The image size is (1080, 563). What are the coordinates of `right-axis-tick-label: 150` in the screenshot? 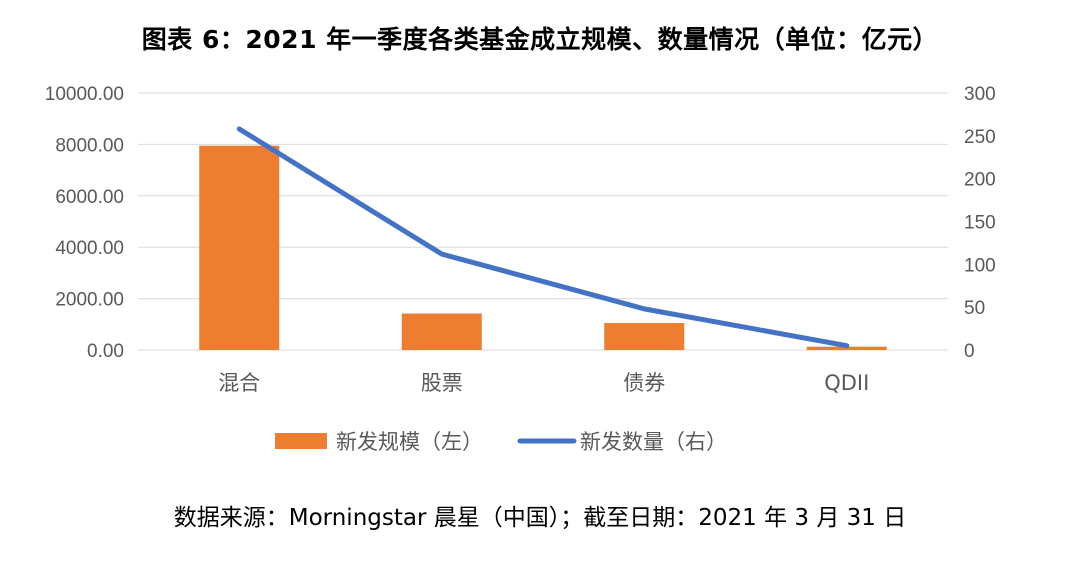 It's located at (980, 223).